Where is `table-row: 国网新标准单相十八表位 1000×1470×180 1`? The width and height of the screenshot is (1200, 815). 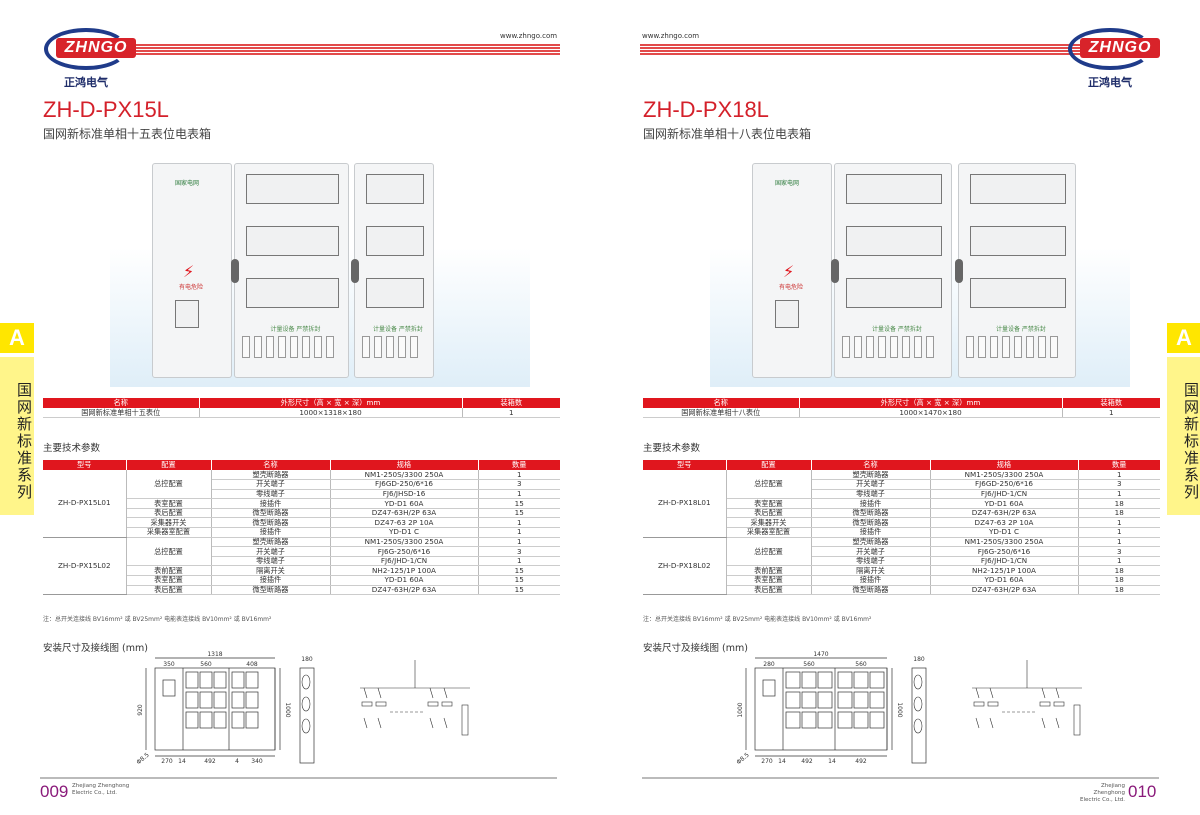
table-row: 国网新标准单相十八表位 1000×1470×180 1 is located at coordinates (901, 413).